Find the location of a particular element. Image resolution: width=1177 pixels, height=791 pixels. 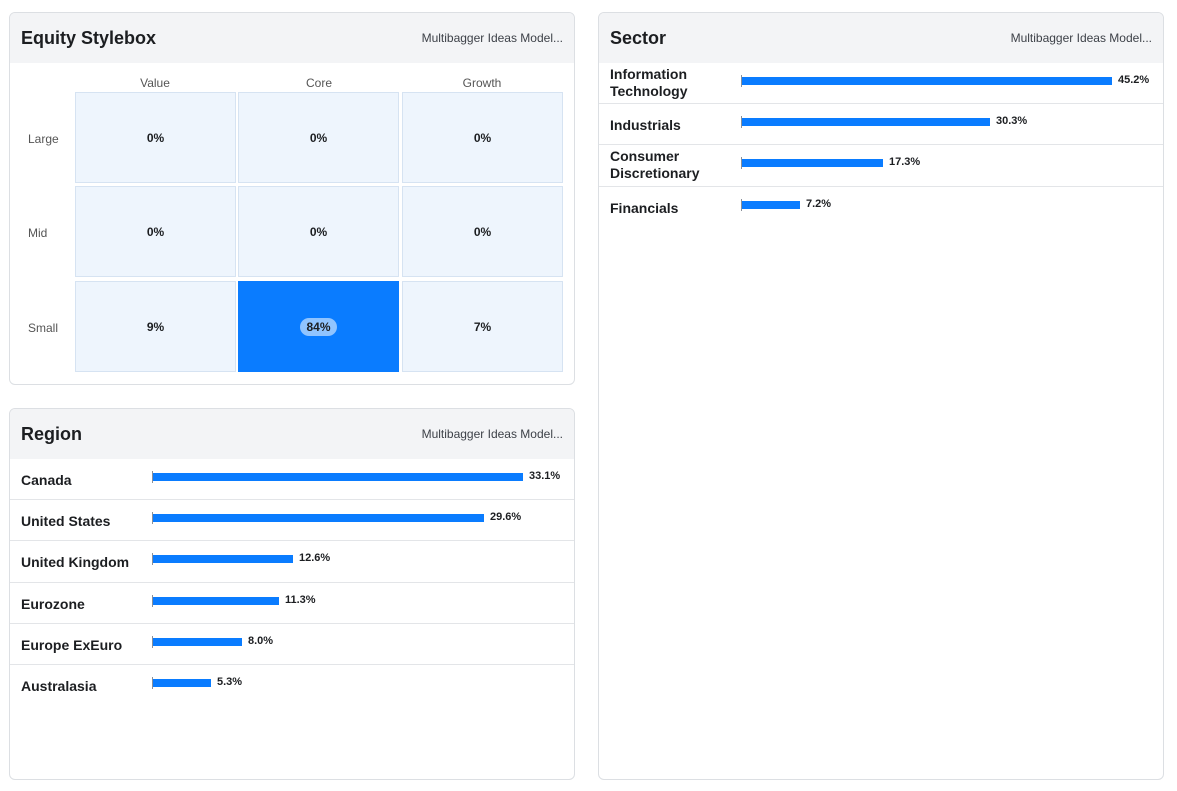

sector-bar-track: 7.2% is located at coordinates (926, 204).